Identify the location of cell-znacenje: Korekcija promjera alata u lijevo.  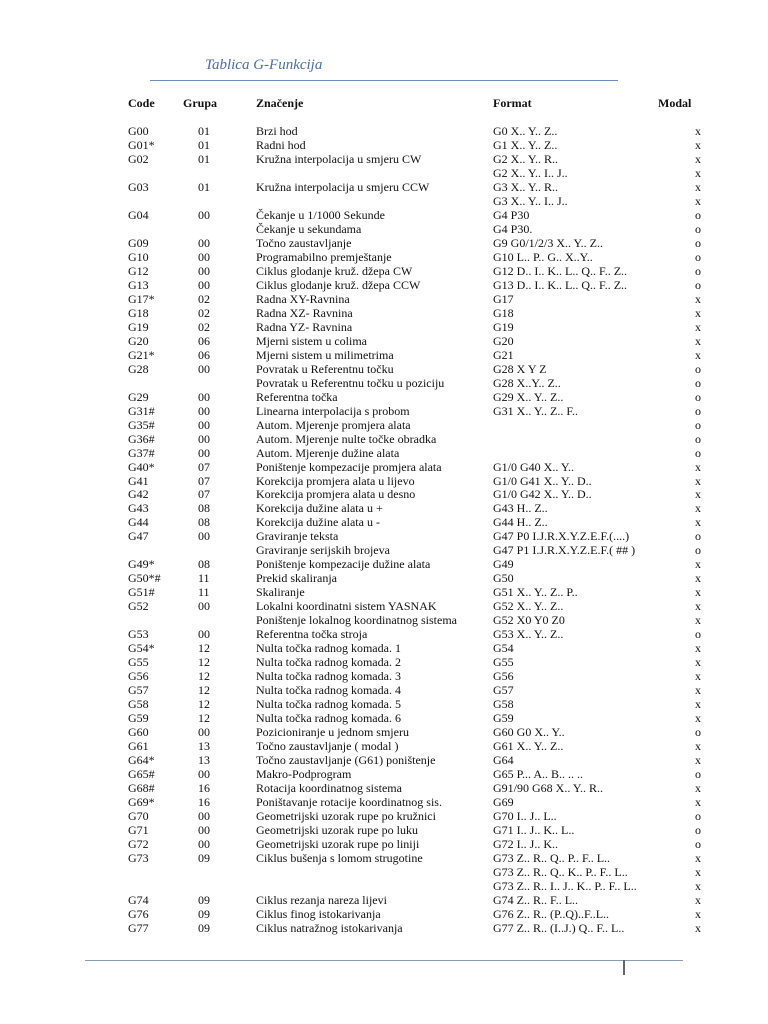
(335, 480).